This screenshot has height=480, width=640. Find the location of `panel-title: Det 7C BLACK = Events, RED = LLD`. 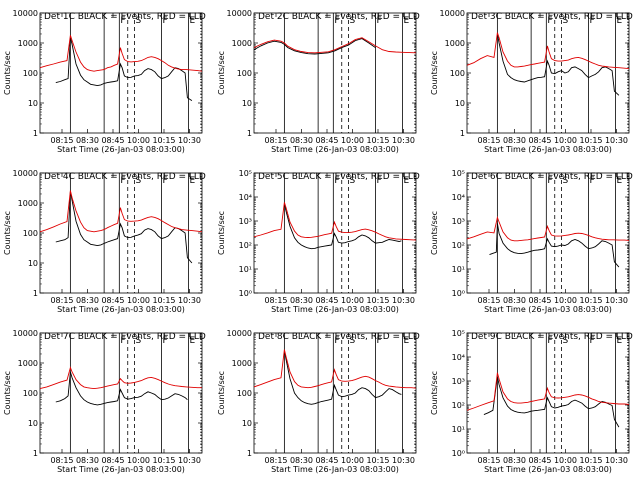

panel-title: Det 7C BLACK = Events, RED = LLD is located at coordinates (125, 337).